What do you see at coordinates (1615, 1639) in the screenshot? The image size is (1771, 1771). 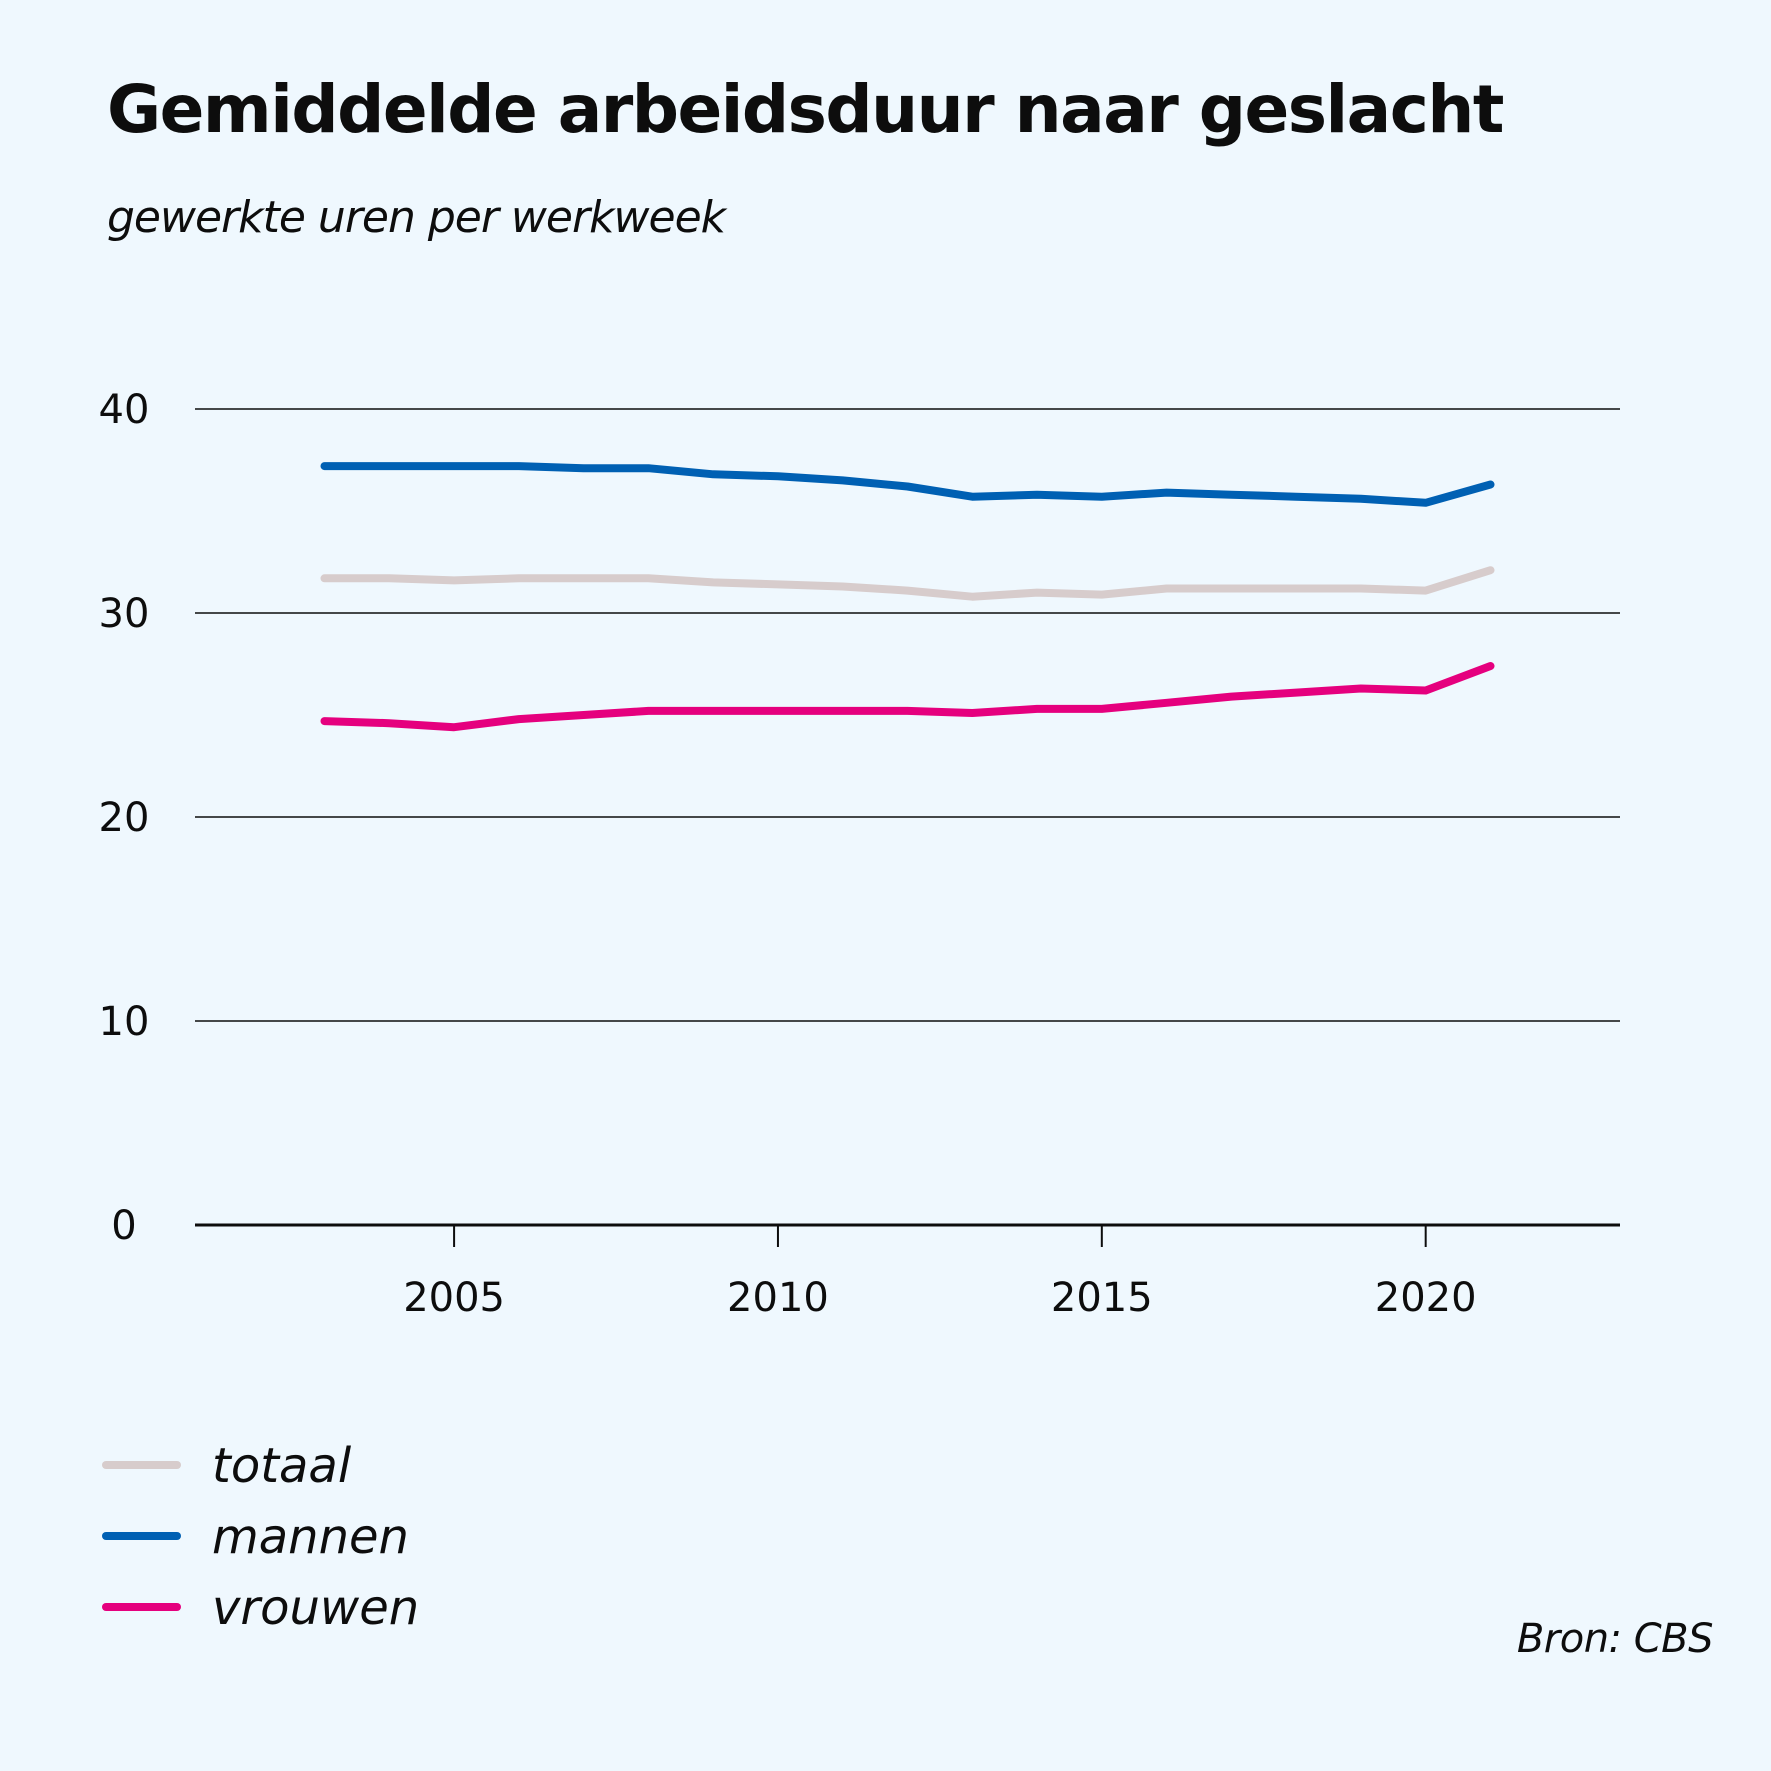 I see `source-note: Bron: CBS` at bounding box center [1615, 1639].